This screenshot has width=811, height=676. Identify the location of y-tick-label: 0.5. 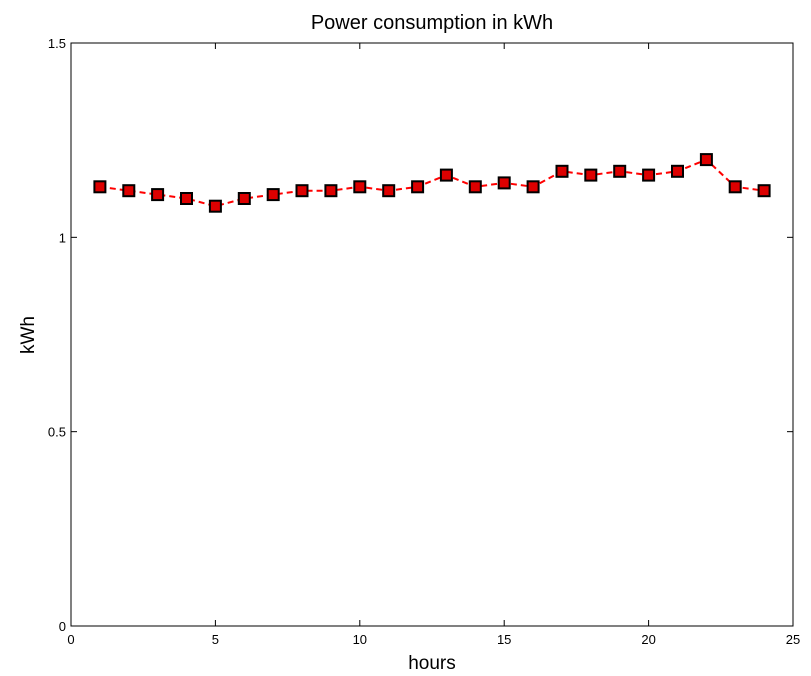
(57, 432).